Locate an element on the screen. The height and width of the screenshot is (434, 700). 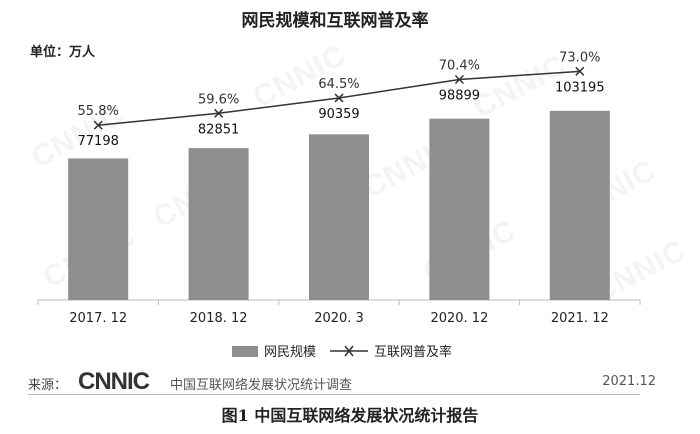
category-label: 2020. 12 is located at coordinates (459, 318).